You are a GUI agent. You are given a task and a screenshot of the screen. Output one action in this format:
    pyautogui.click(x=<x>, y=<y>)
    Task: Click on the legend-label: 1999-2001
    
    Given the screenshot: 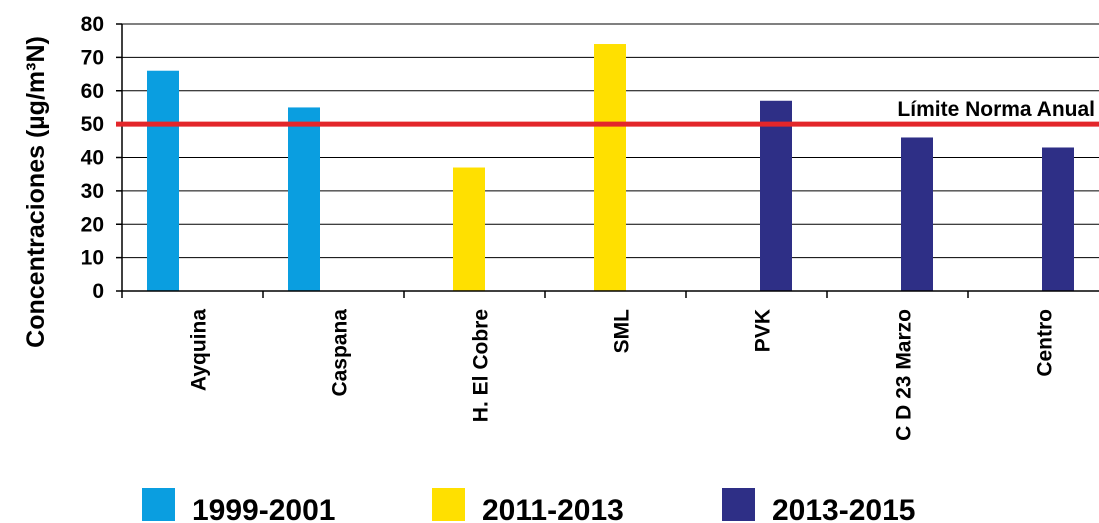 What is the action you would take?
    pyautogui.click(x=263, y=508)
    